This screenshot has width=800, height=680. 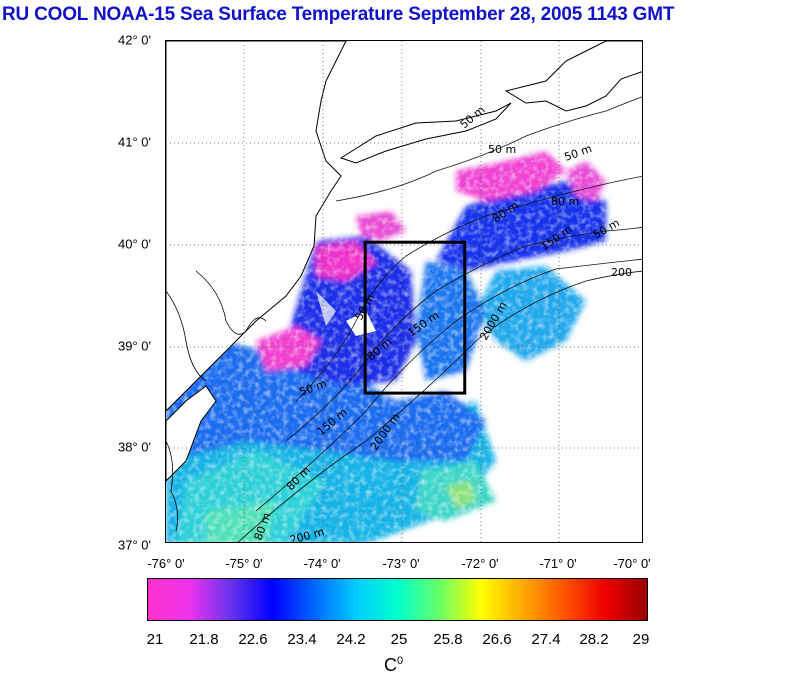 I want to click on colorbar-tick: 21.8, so click(x=204, y=639).